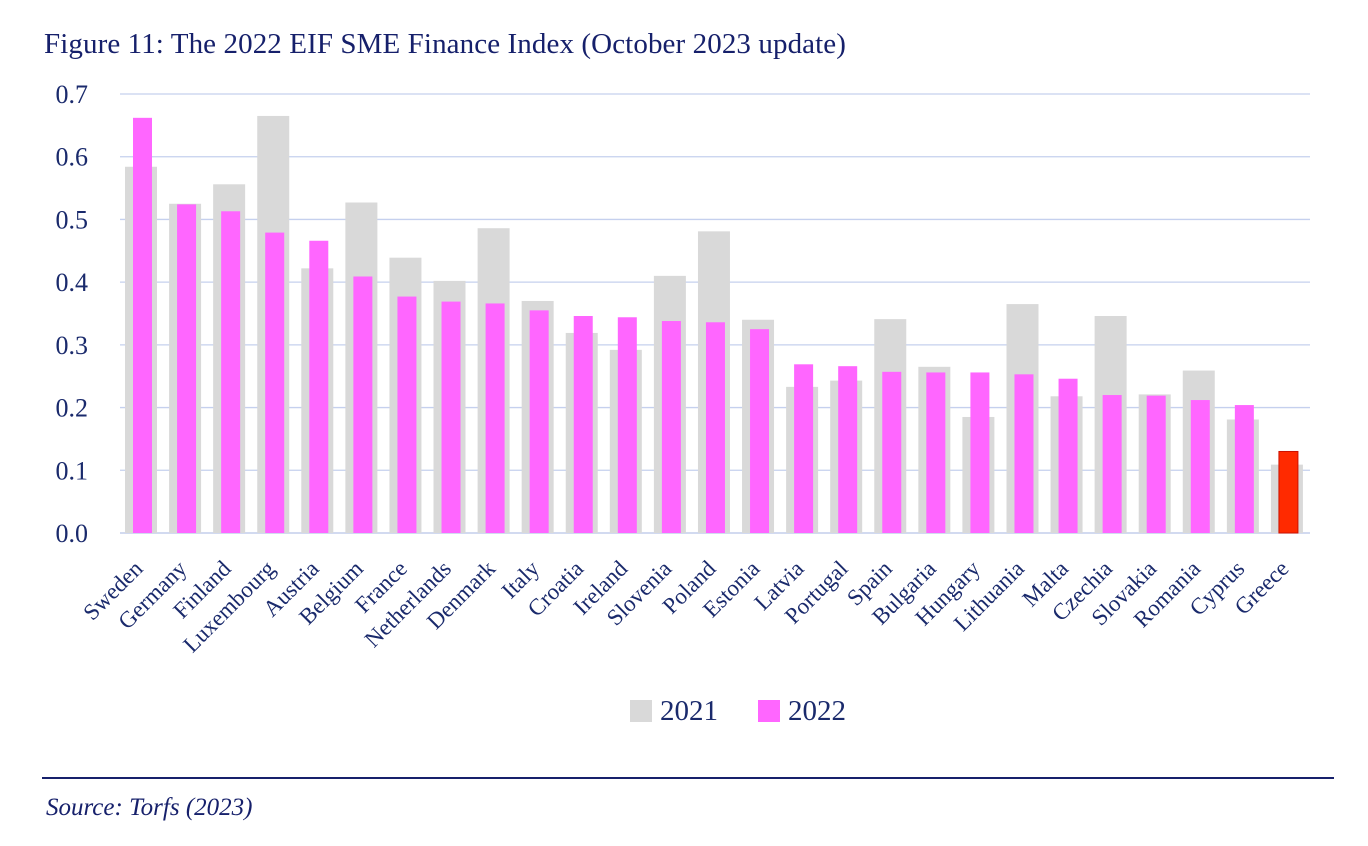 This screenshot has height=846, width=1368. Describe the element at coordinates (495, 418) in the screenshot. I see `bar-2022-denmark` at that location.